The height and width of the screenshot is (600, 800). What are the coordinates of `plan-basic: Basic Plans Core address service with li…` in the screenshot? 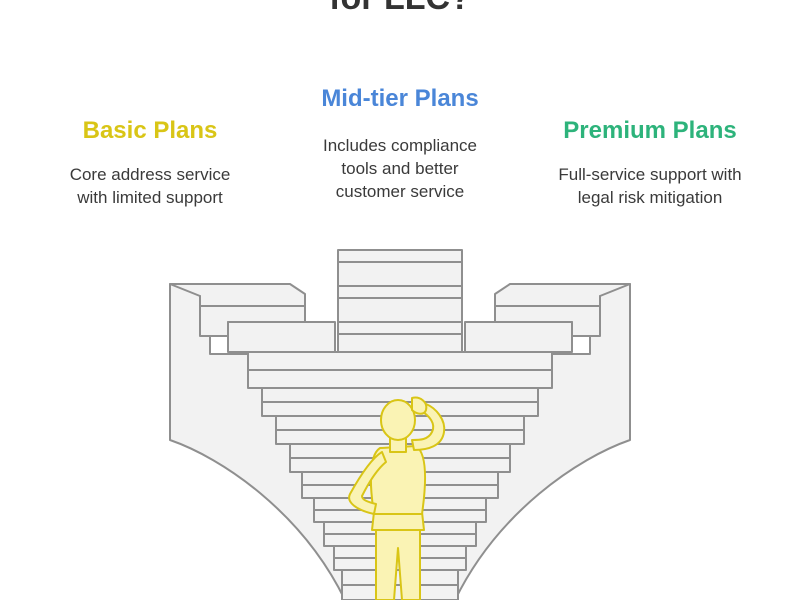 It's located at (150, 162).